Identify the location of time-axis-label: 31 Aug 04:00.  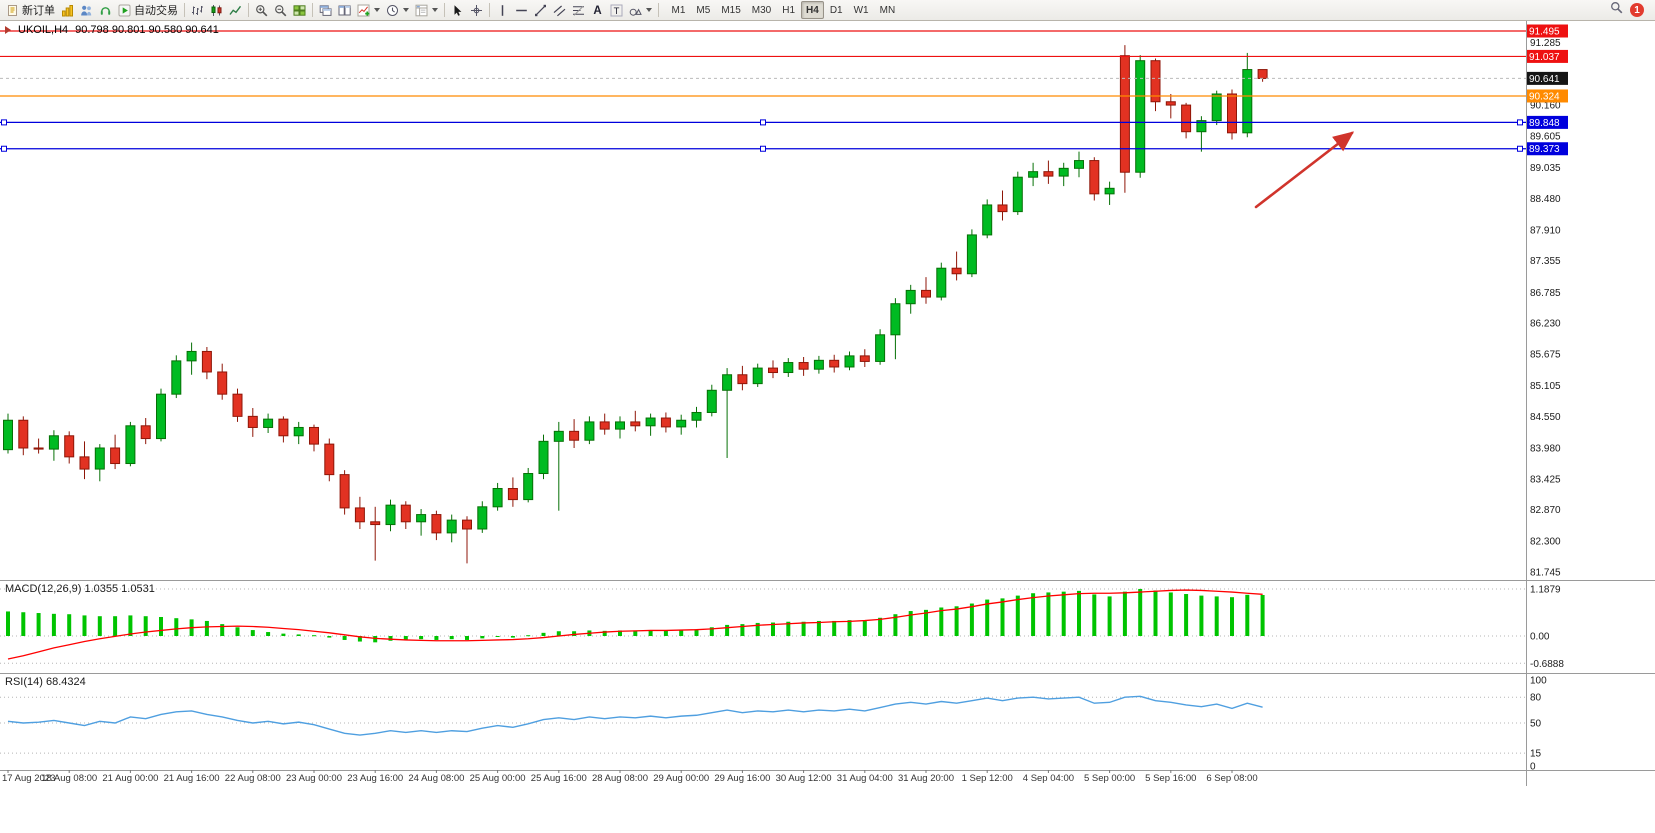
(865, 778).